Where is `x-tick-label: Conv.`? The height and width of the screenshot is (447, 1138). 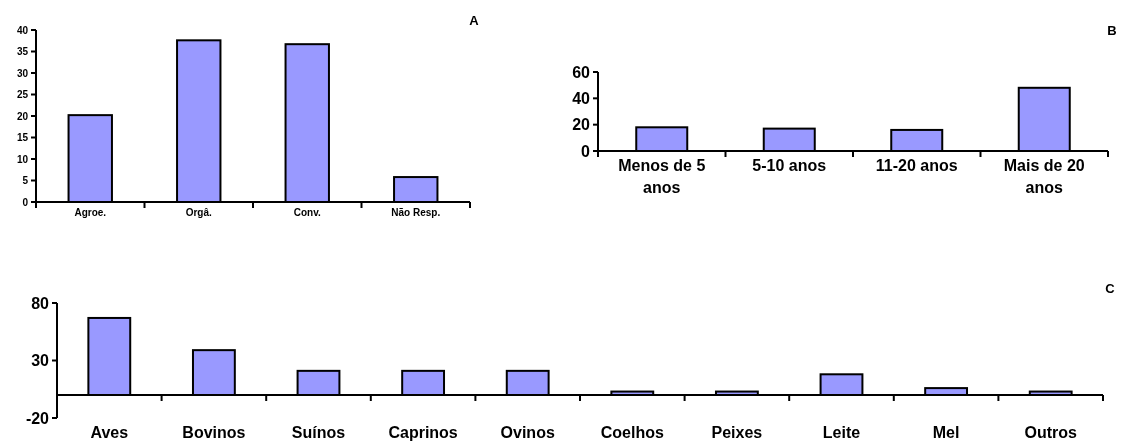
x-tick-label: Conv. is located at coordinates (307, 212).